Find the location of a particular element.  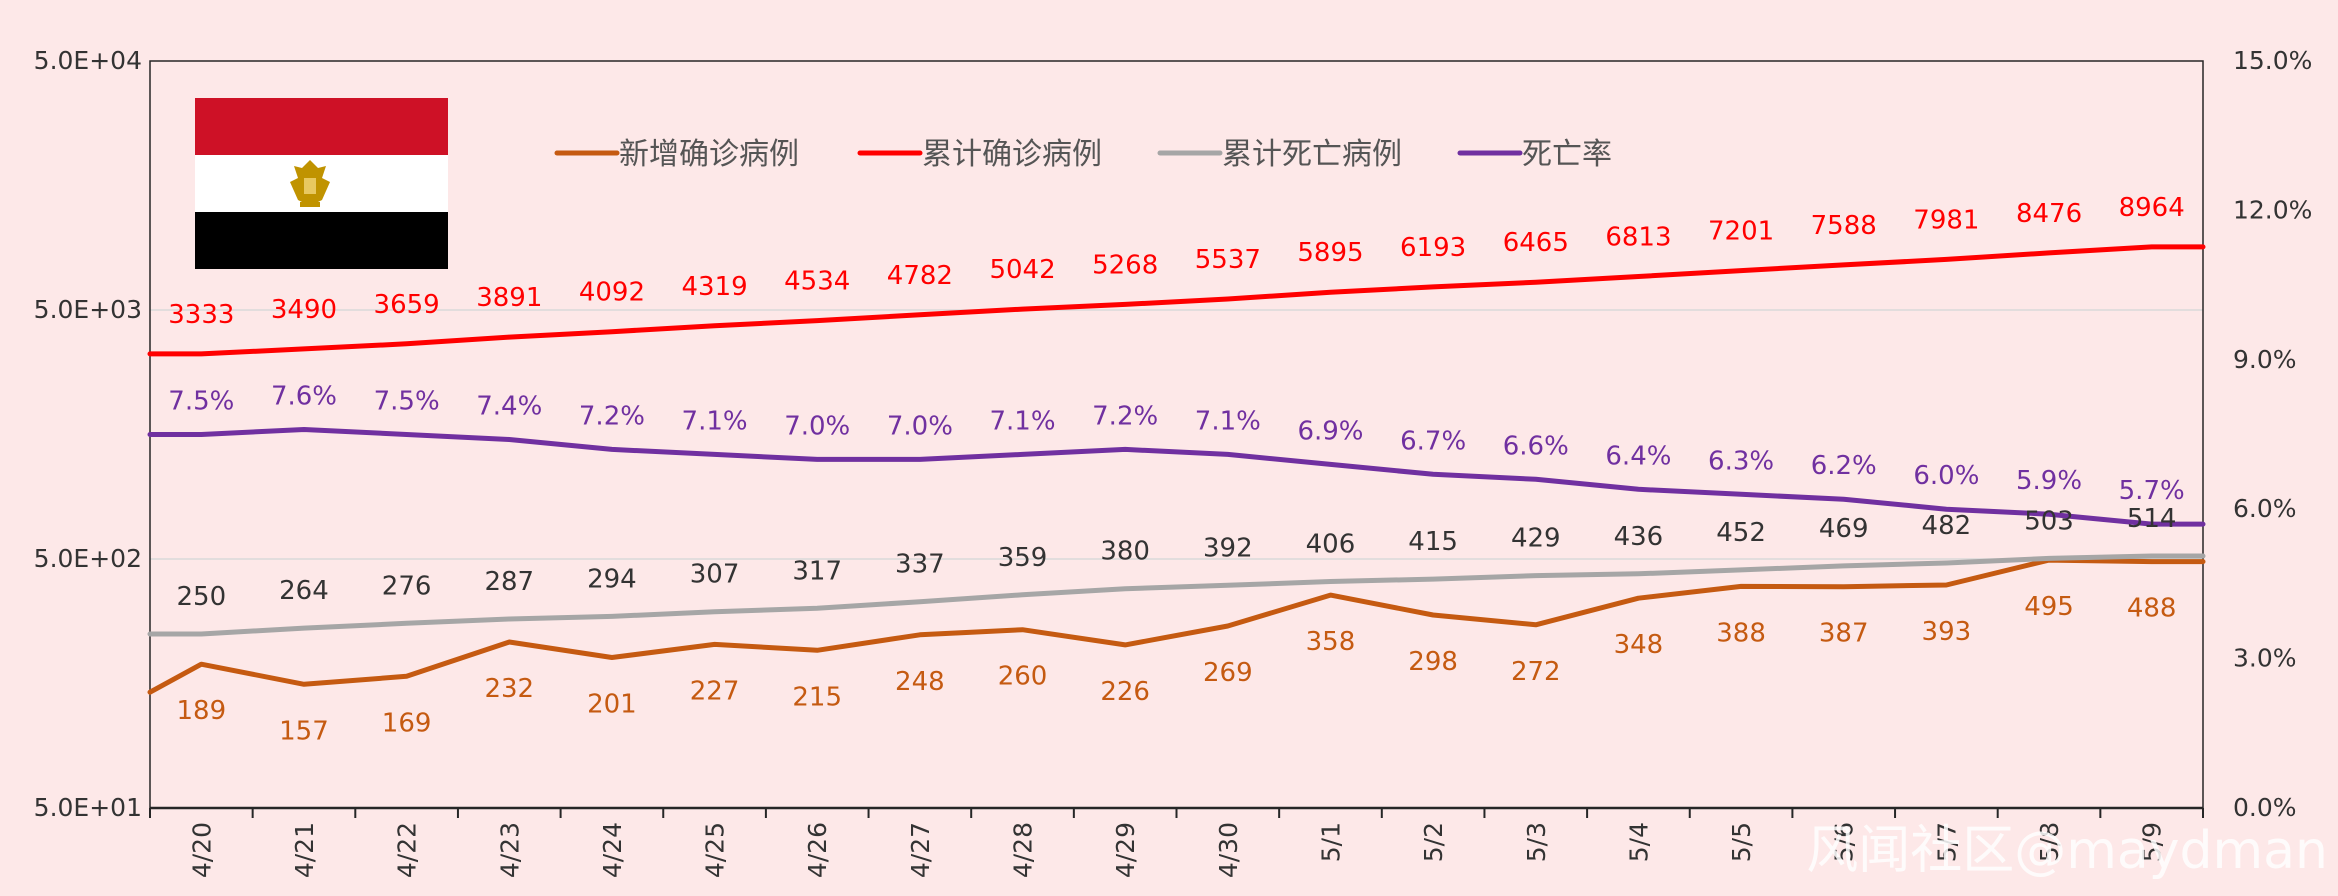

data-label: 7588 is located at coordinates (1844, 226).